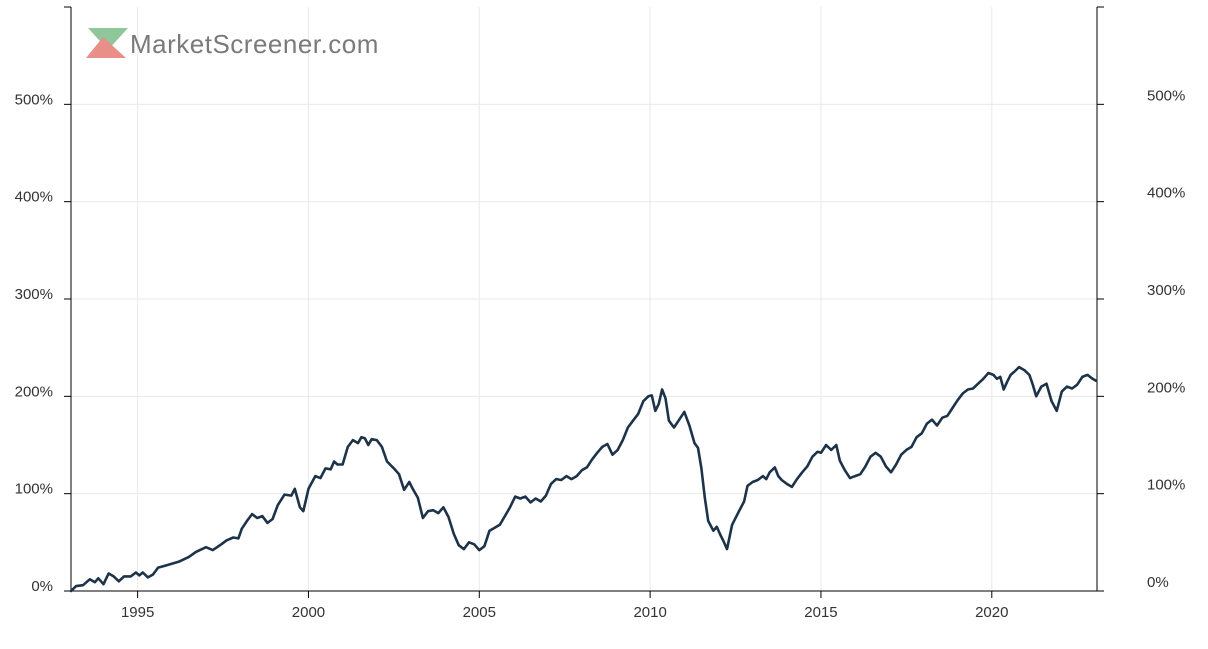 The width and height of the screenshot is (1208, 649). I want to click on y-tick-label-right: 500%, so click(1166, 95).